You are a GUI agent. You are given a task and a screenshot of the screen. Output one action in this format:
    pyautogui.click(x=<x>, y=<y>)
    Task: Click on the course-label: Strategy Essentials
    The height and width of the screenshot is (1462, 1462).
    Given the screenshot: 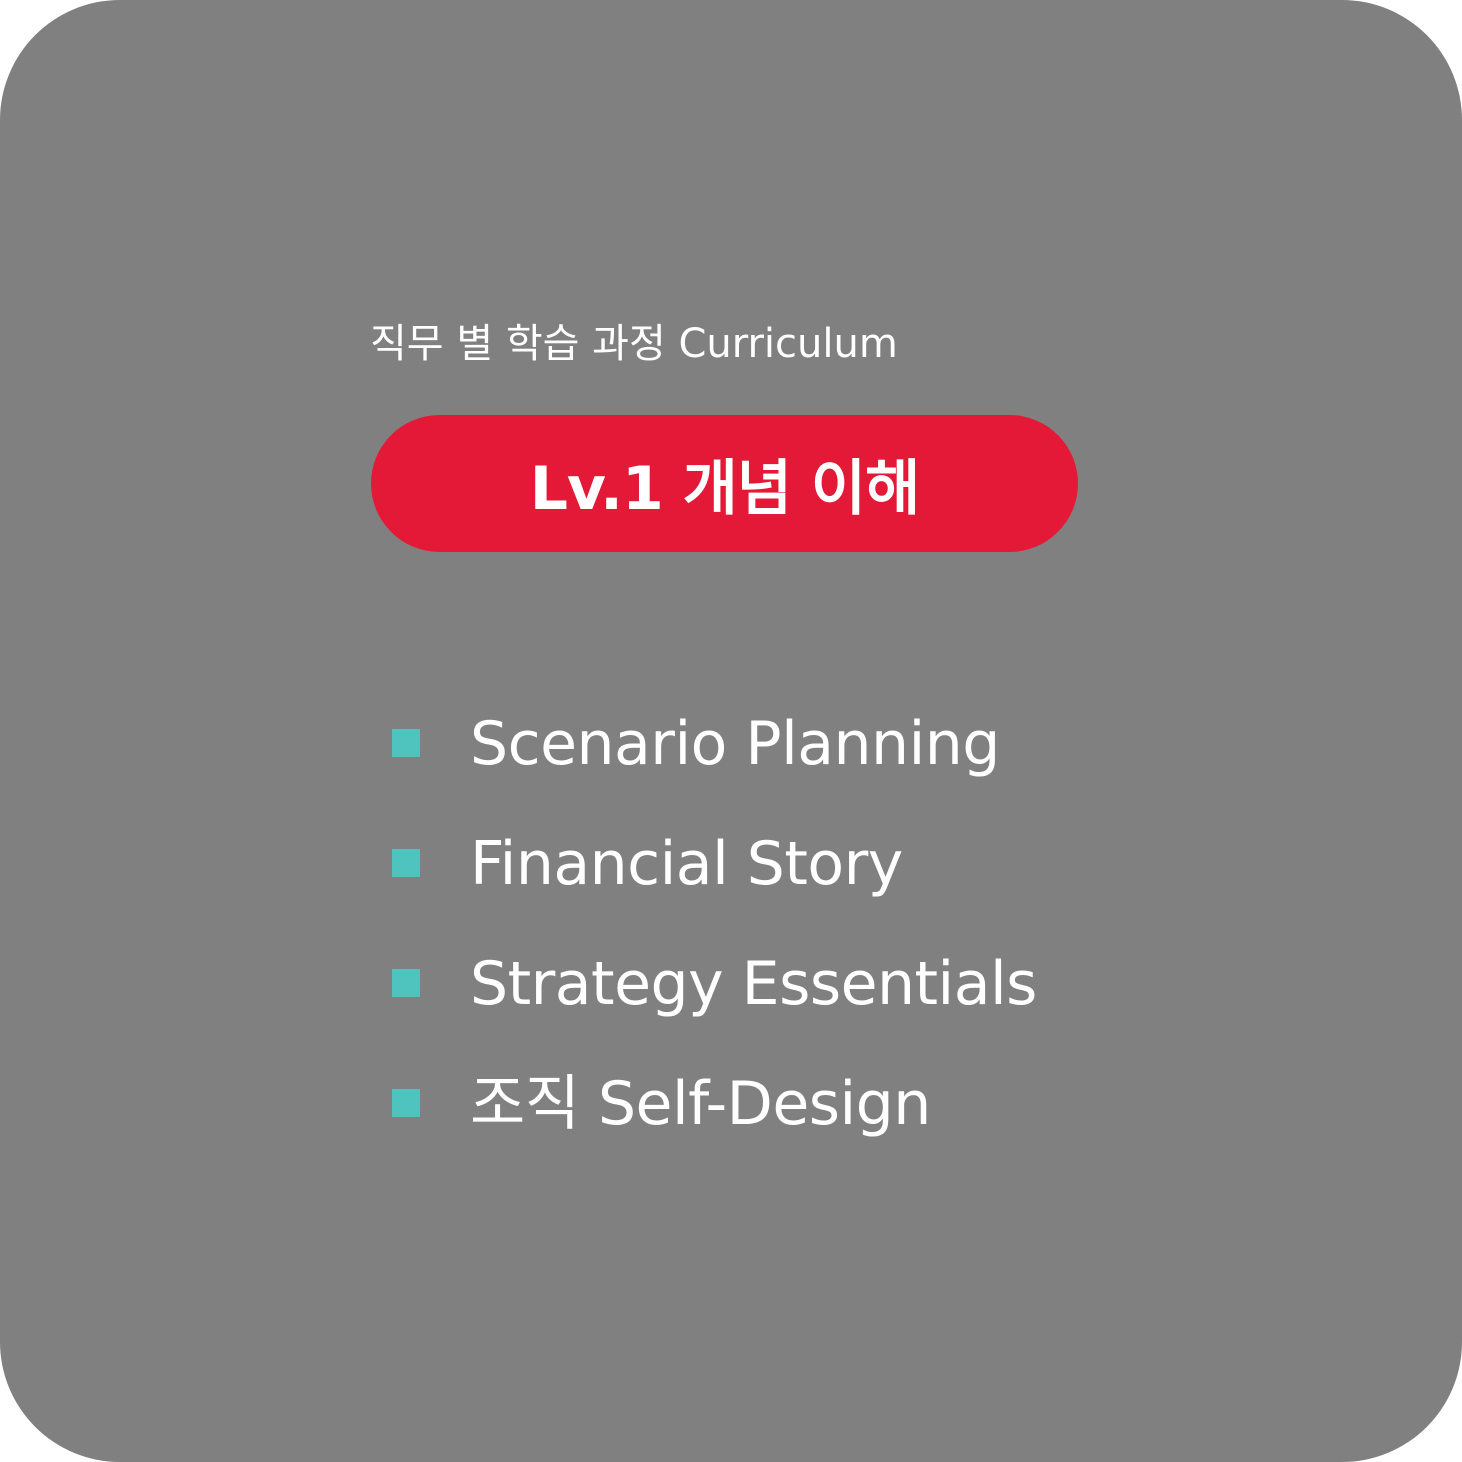 What is the action you would take?
    pyautogui.click(x=753, y=984)
    